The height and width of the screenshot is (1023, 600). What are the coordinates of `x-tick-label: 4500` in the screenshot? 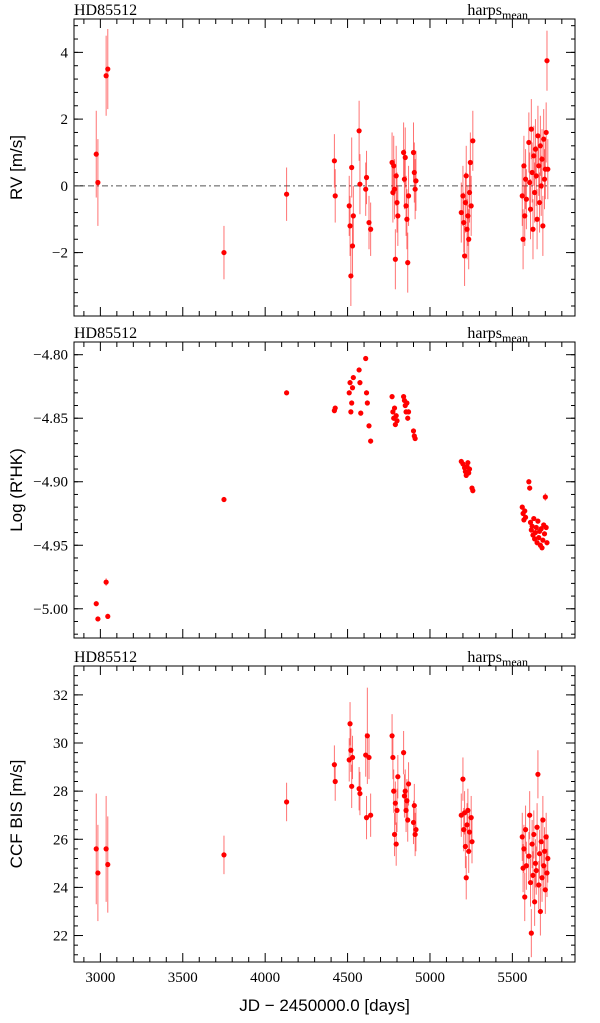 It's located at (348, 978).